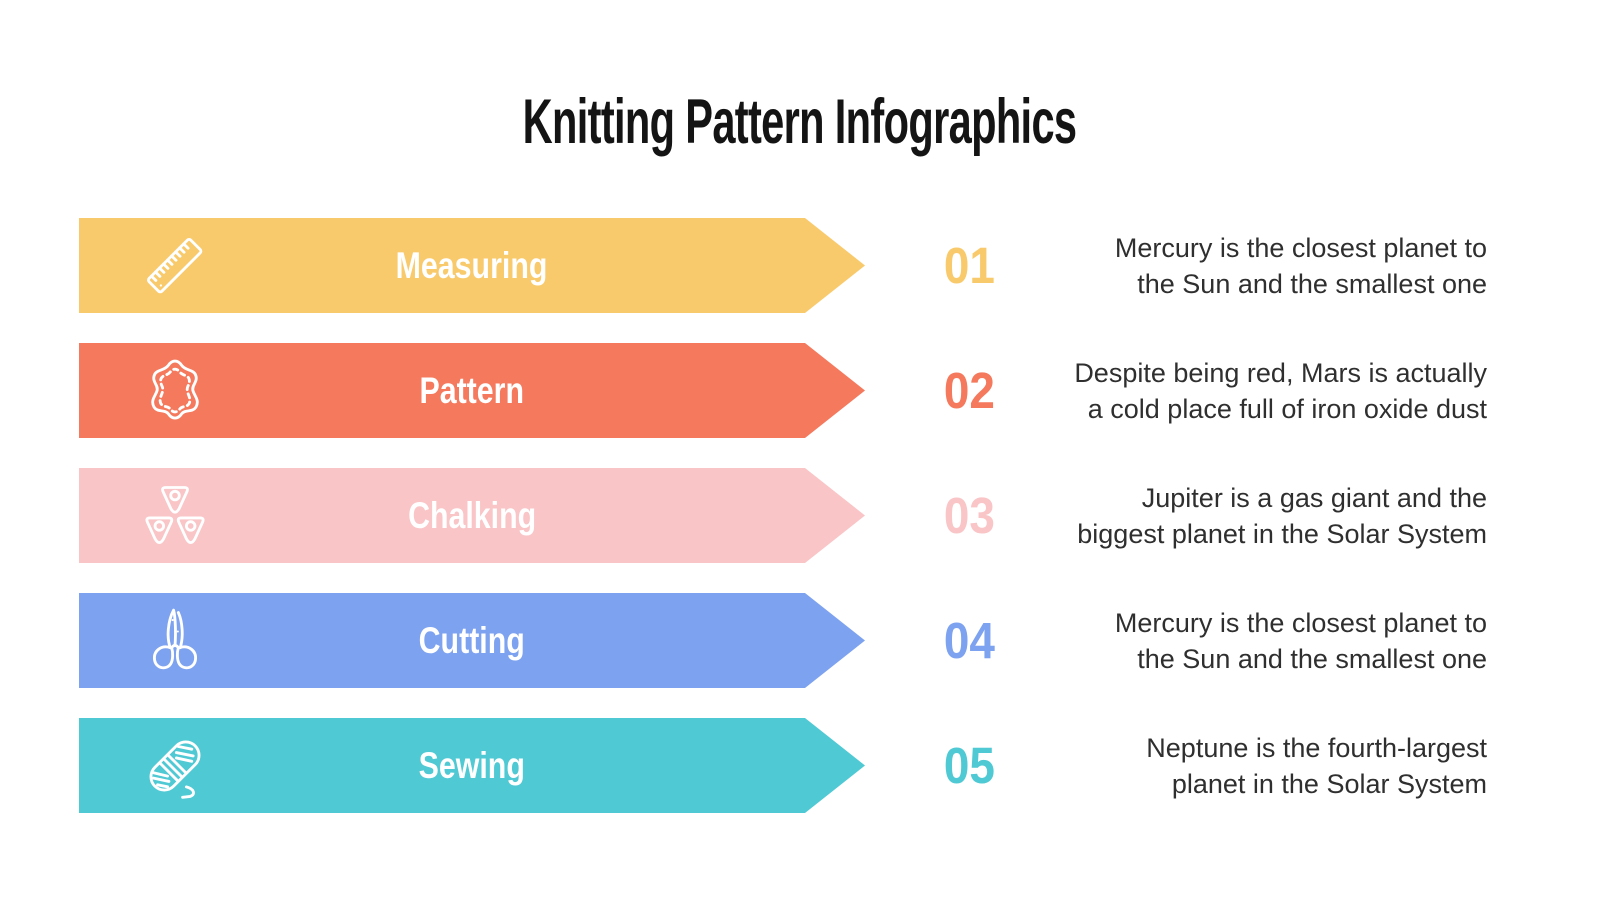  Describe the element at coordinates (1329, 783) in the screenshot. I see `description-line-2: planet in the Solar System` at that location.